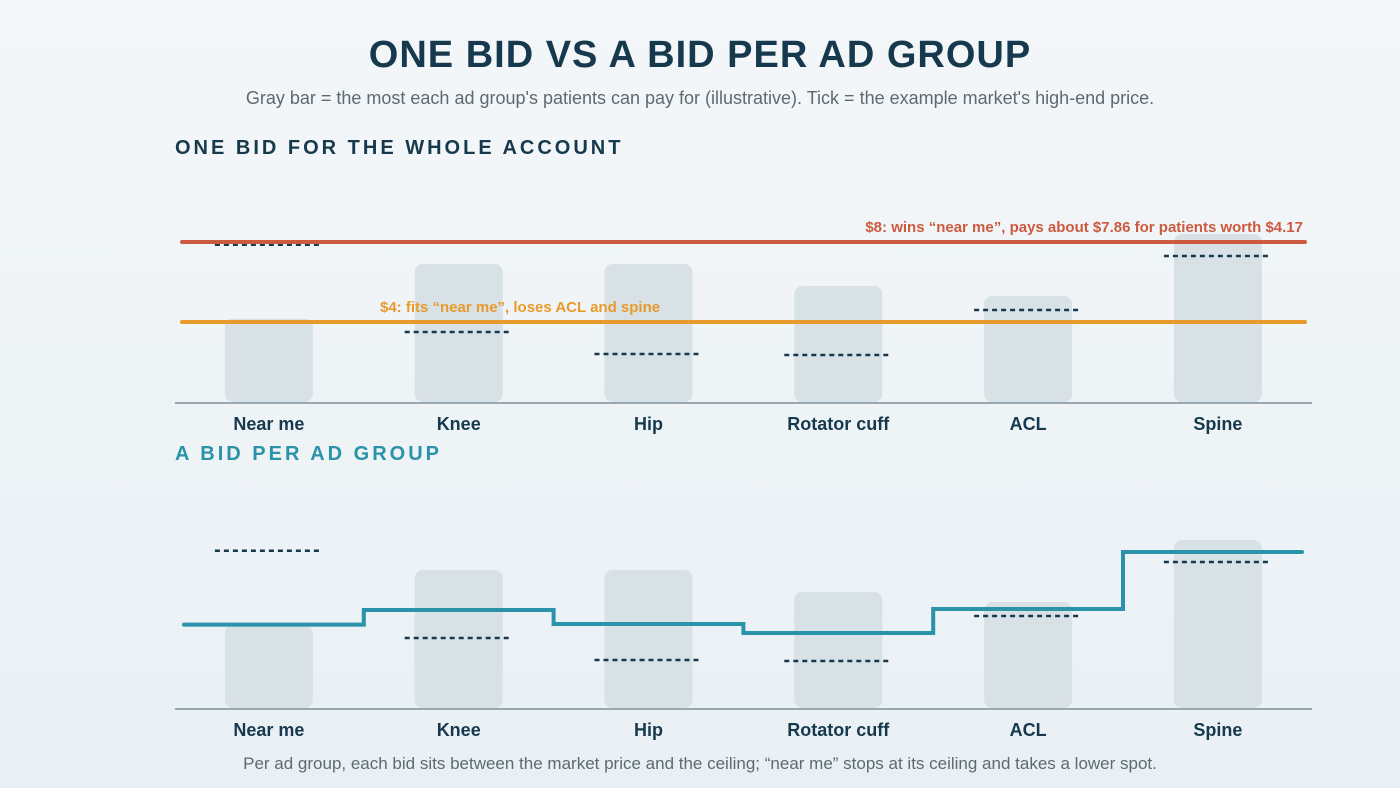  What do you see at coordinates (737, 730) in the screenshot?
I see `panel2-category-labels: Near me Knee Hip Rotator cuff ACL Spine` at bounding box center [737, 730].